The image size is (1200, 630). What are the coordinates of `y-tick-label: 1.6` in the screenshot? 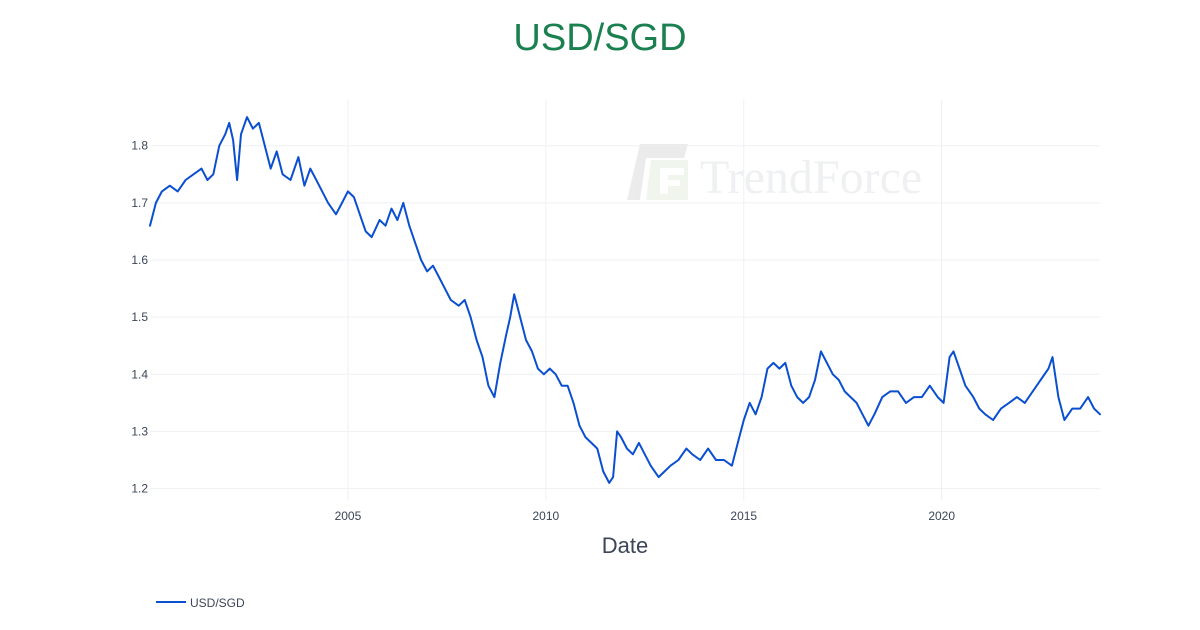 It's located at (139, 260).